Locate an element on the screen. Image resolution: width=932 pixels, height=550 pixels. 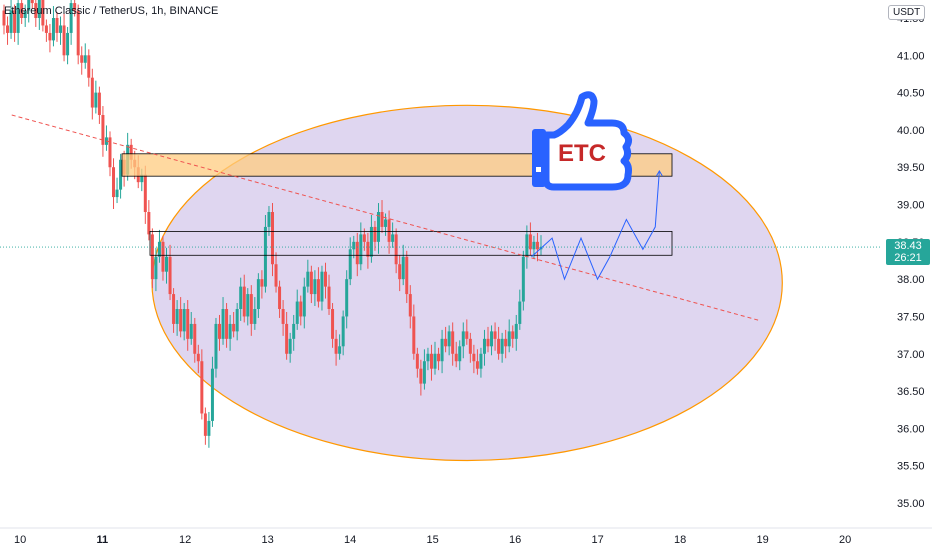
x-tick-label: 14 is located at coordinates (350, 540).